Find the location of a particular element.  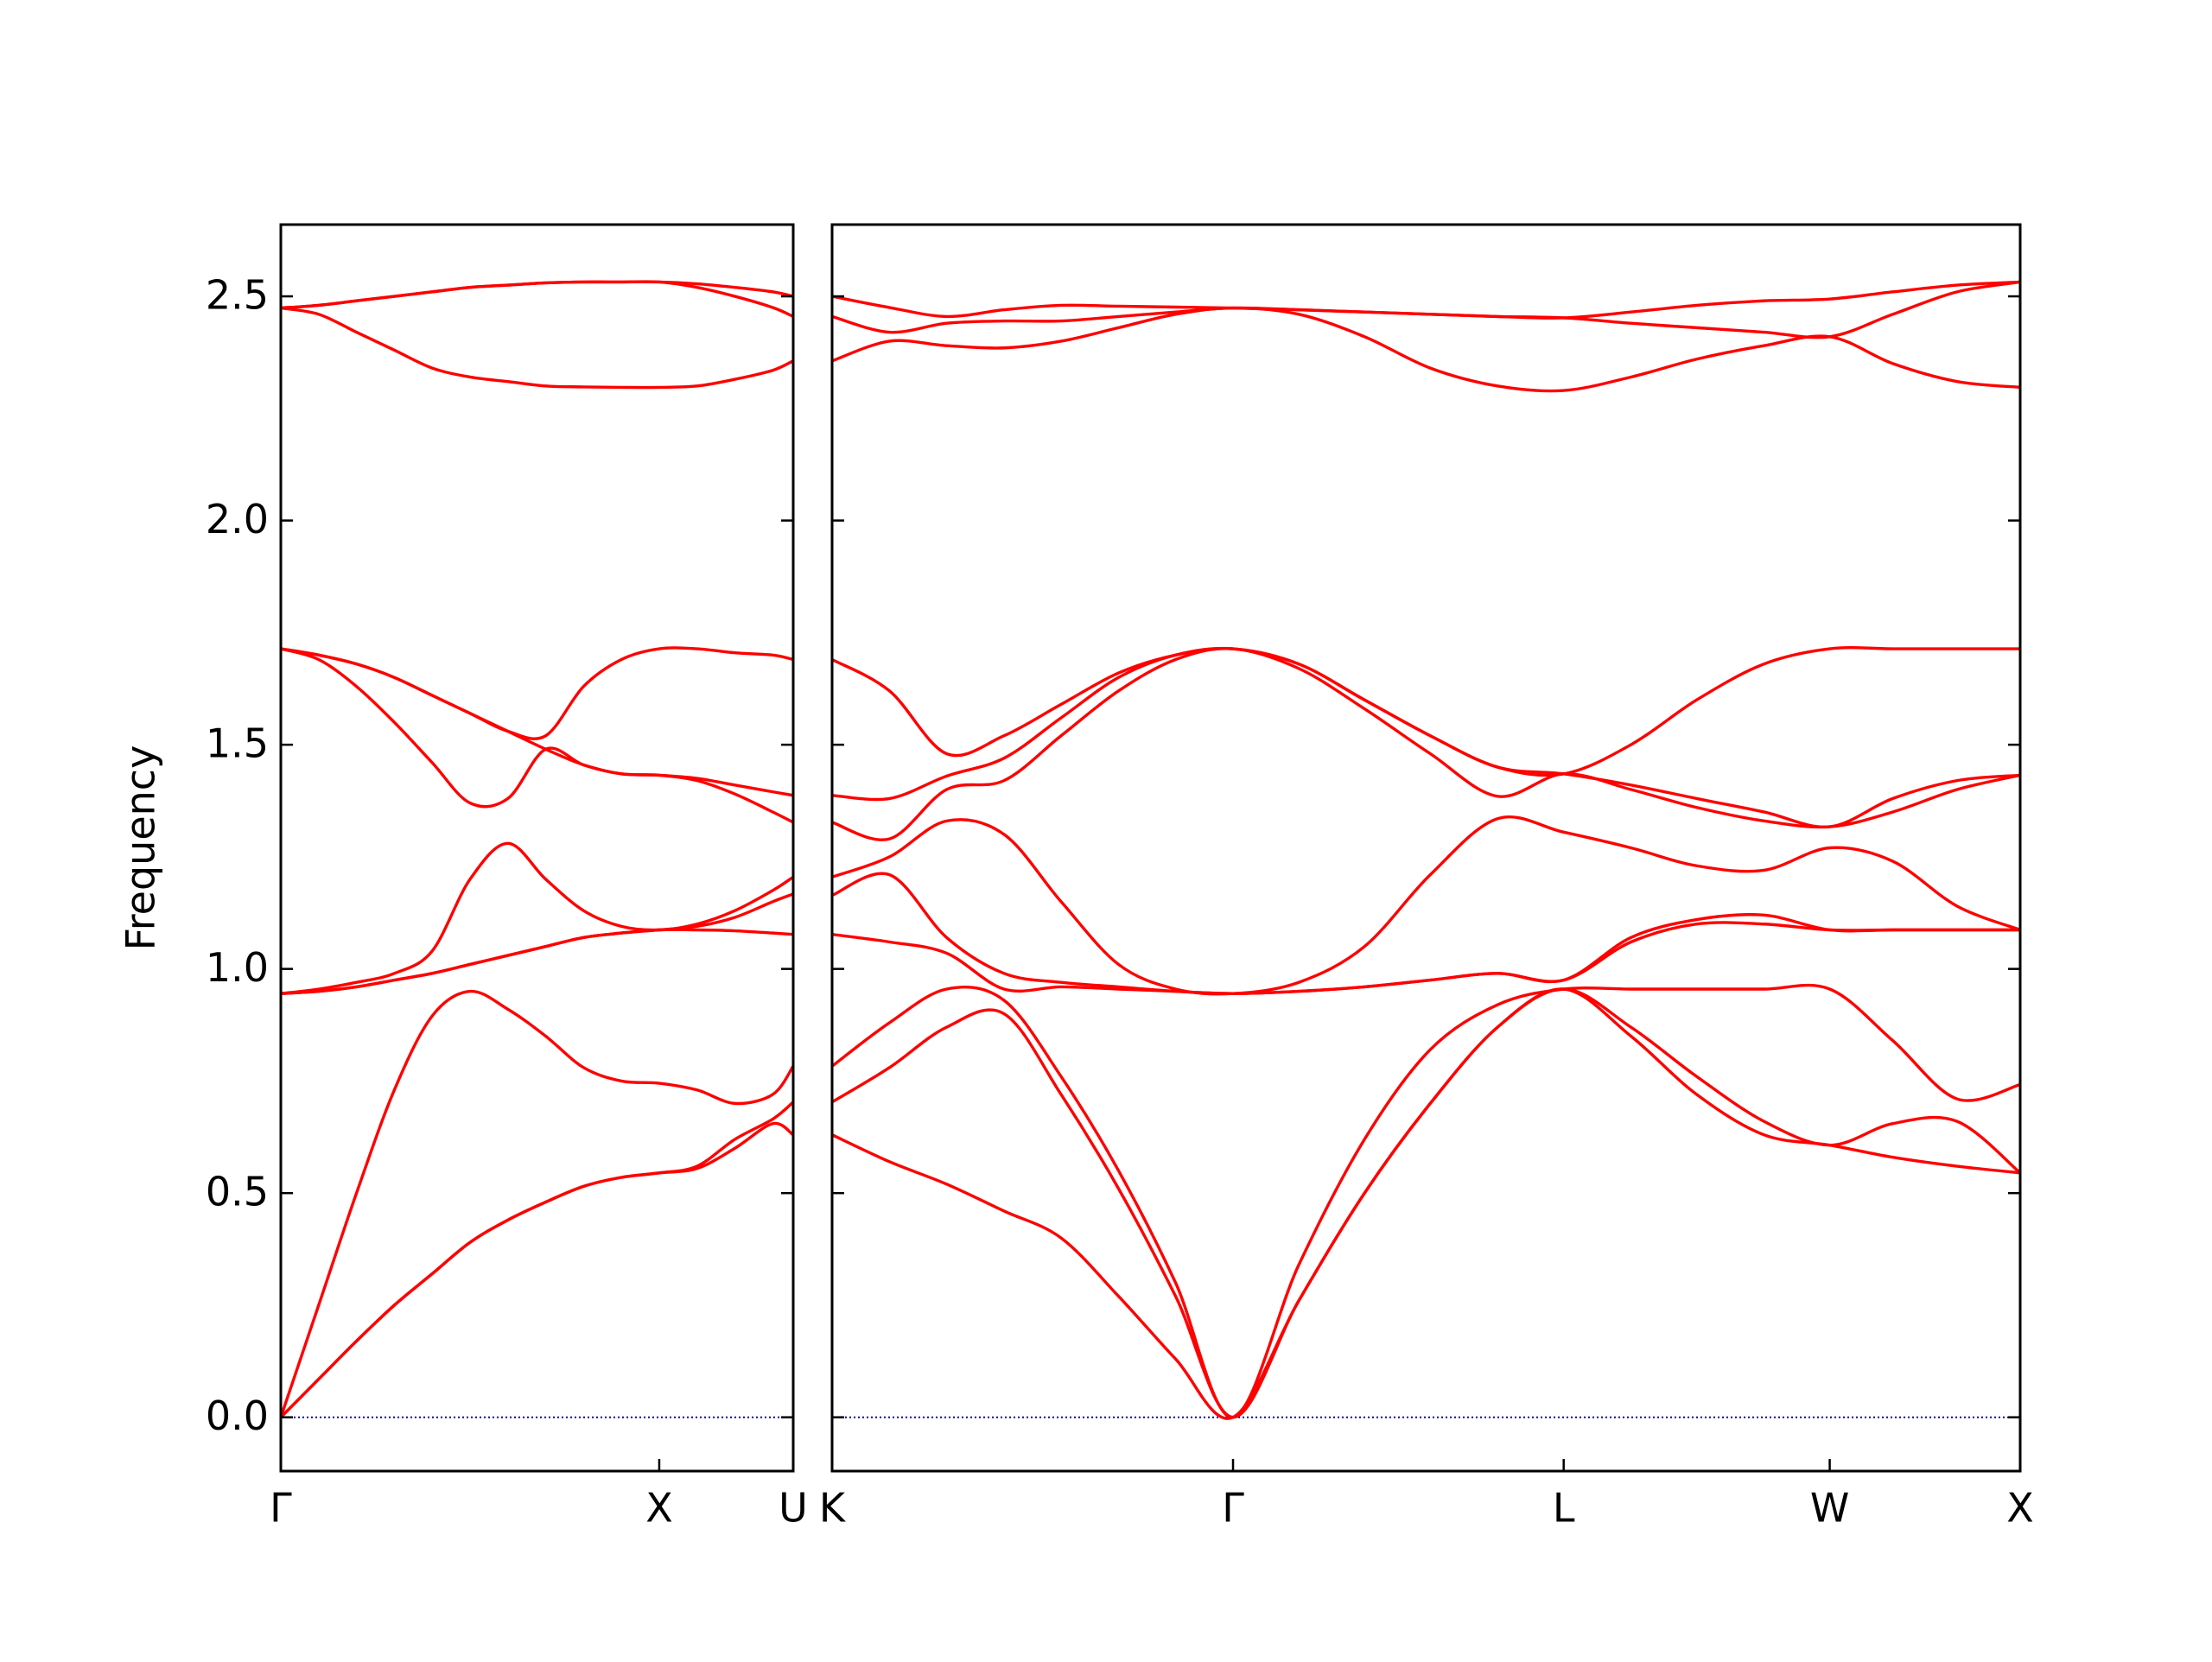

y-tick-label: 2.0 is located at coordinates (237, 519).